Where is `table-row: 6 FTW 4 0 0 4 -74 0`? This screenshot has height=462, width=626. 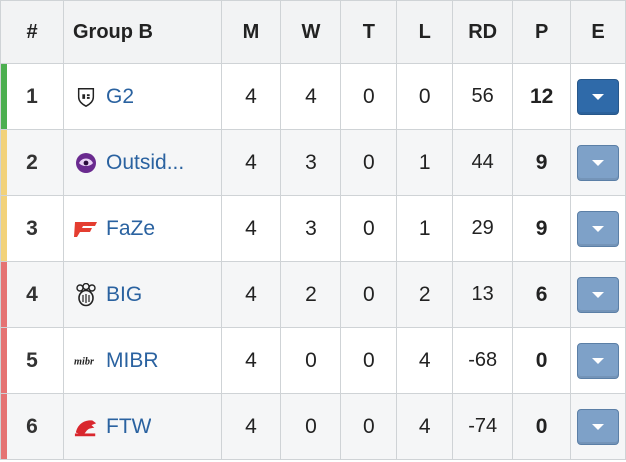
table-row: 6 FTW 4 0 0 4 -74 0 is located at coordinates (313, 426).